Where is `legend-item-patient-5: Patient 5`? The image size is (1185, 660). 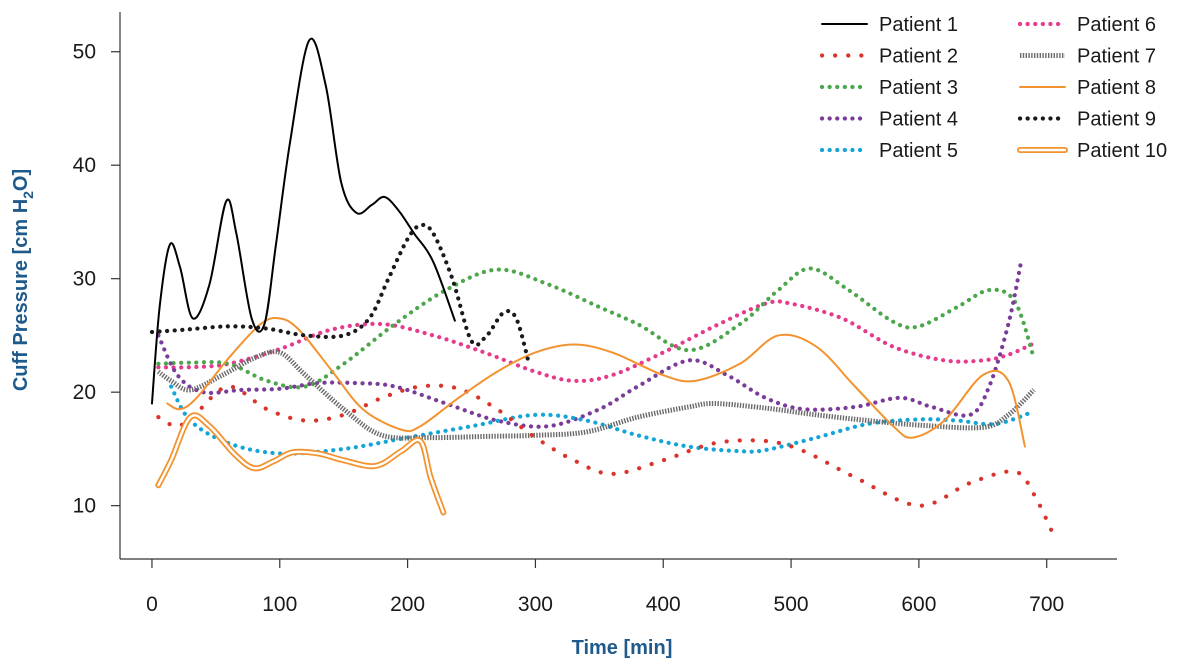
legend-item-patient-5: Patient 5 is located at coordinates (888, 151).